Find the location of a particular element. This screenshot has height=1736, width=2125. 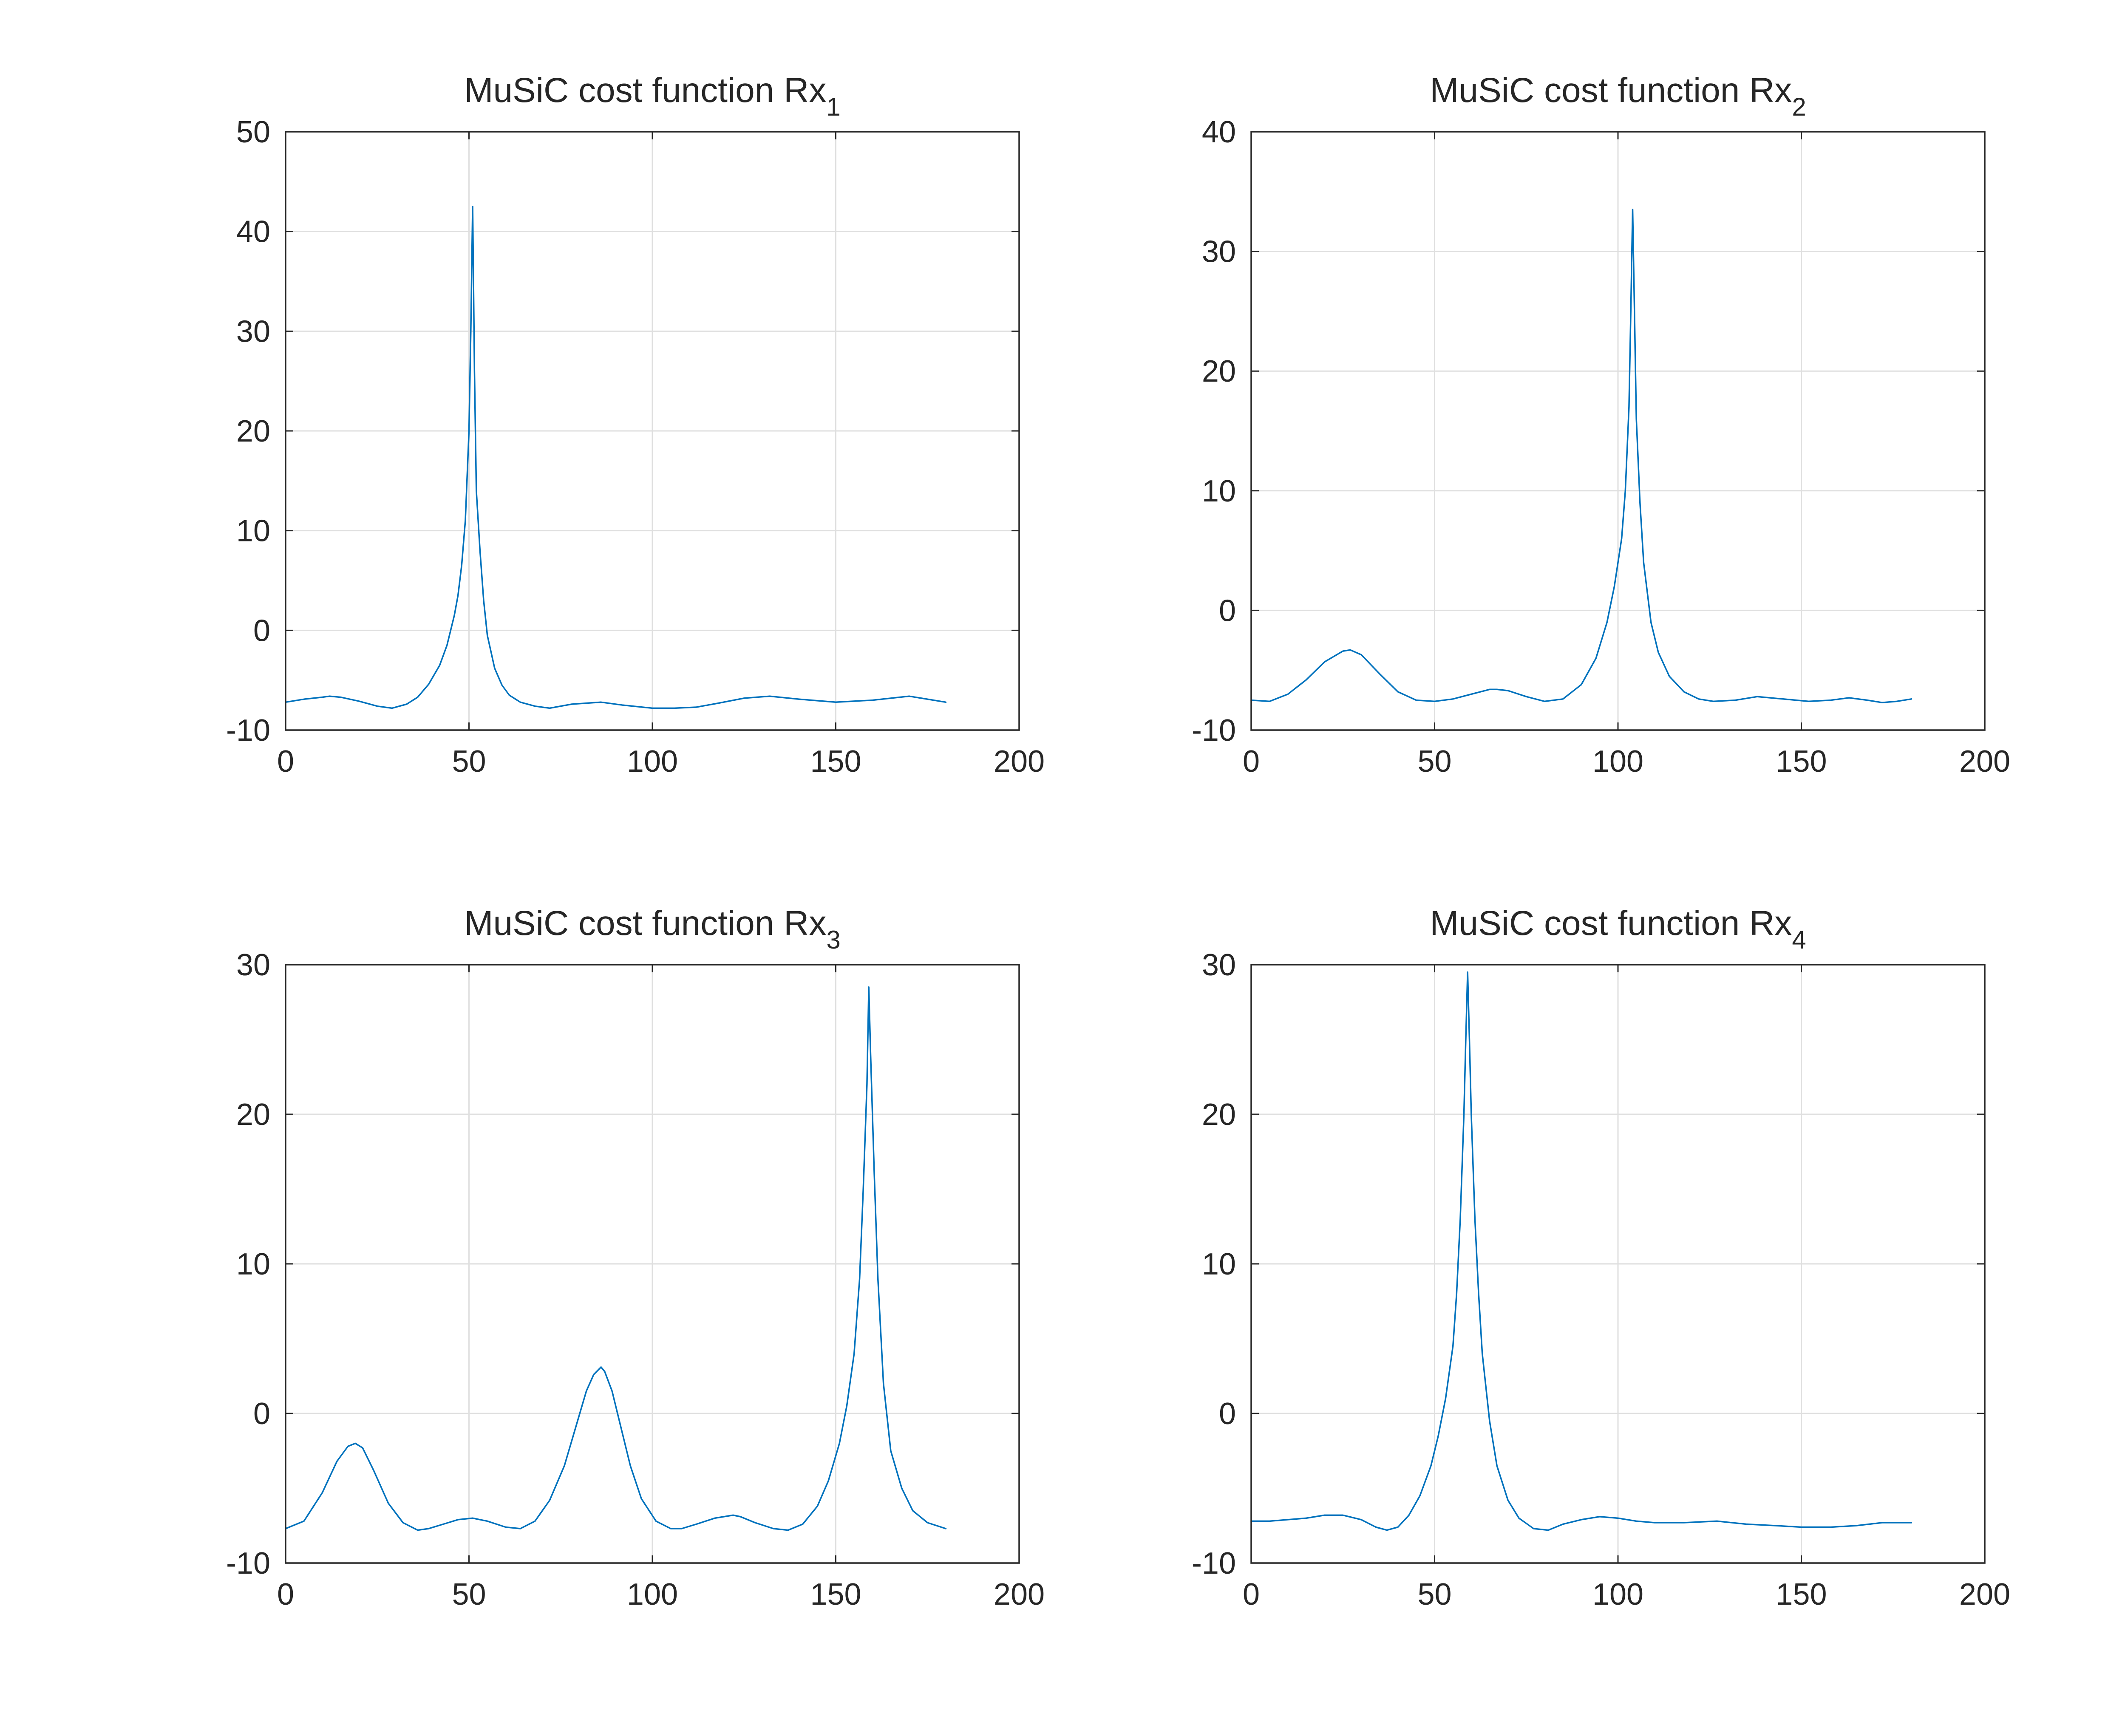

y-tick-label: 50 is located at coordinates (253, 132).